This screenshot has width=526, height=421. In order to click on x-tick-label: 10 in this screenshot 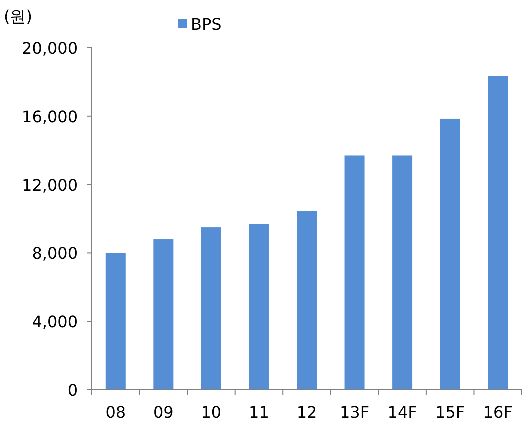, I will do `click(211, 412)`.